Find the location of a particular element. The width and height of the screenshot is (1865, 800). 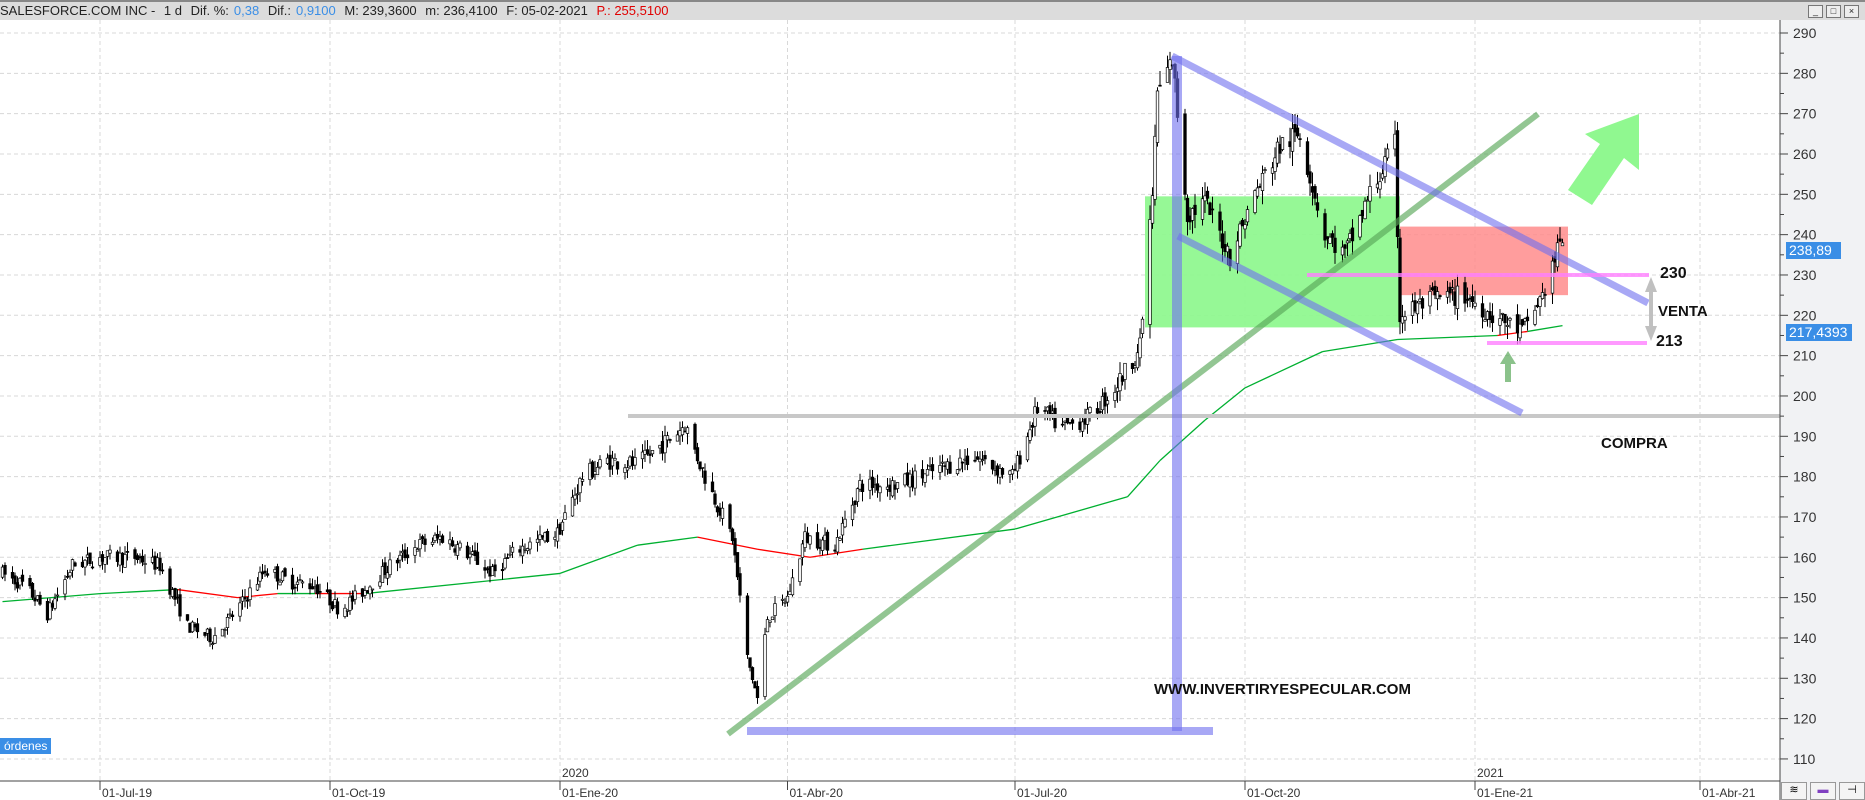

minimize-button: _ is located at coordinates (1815, 11).